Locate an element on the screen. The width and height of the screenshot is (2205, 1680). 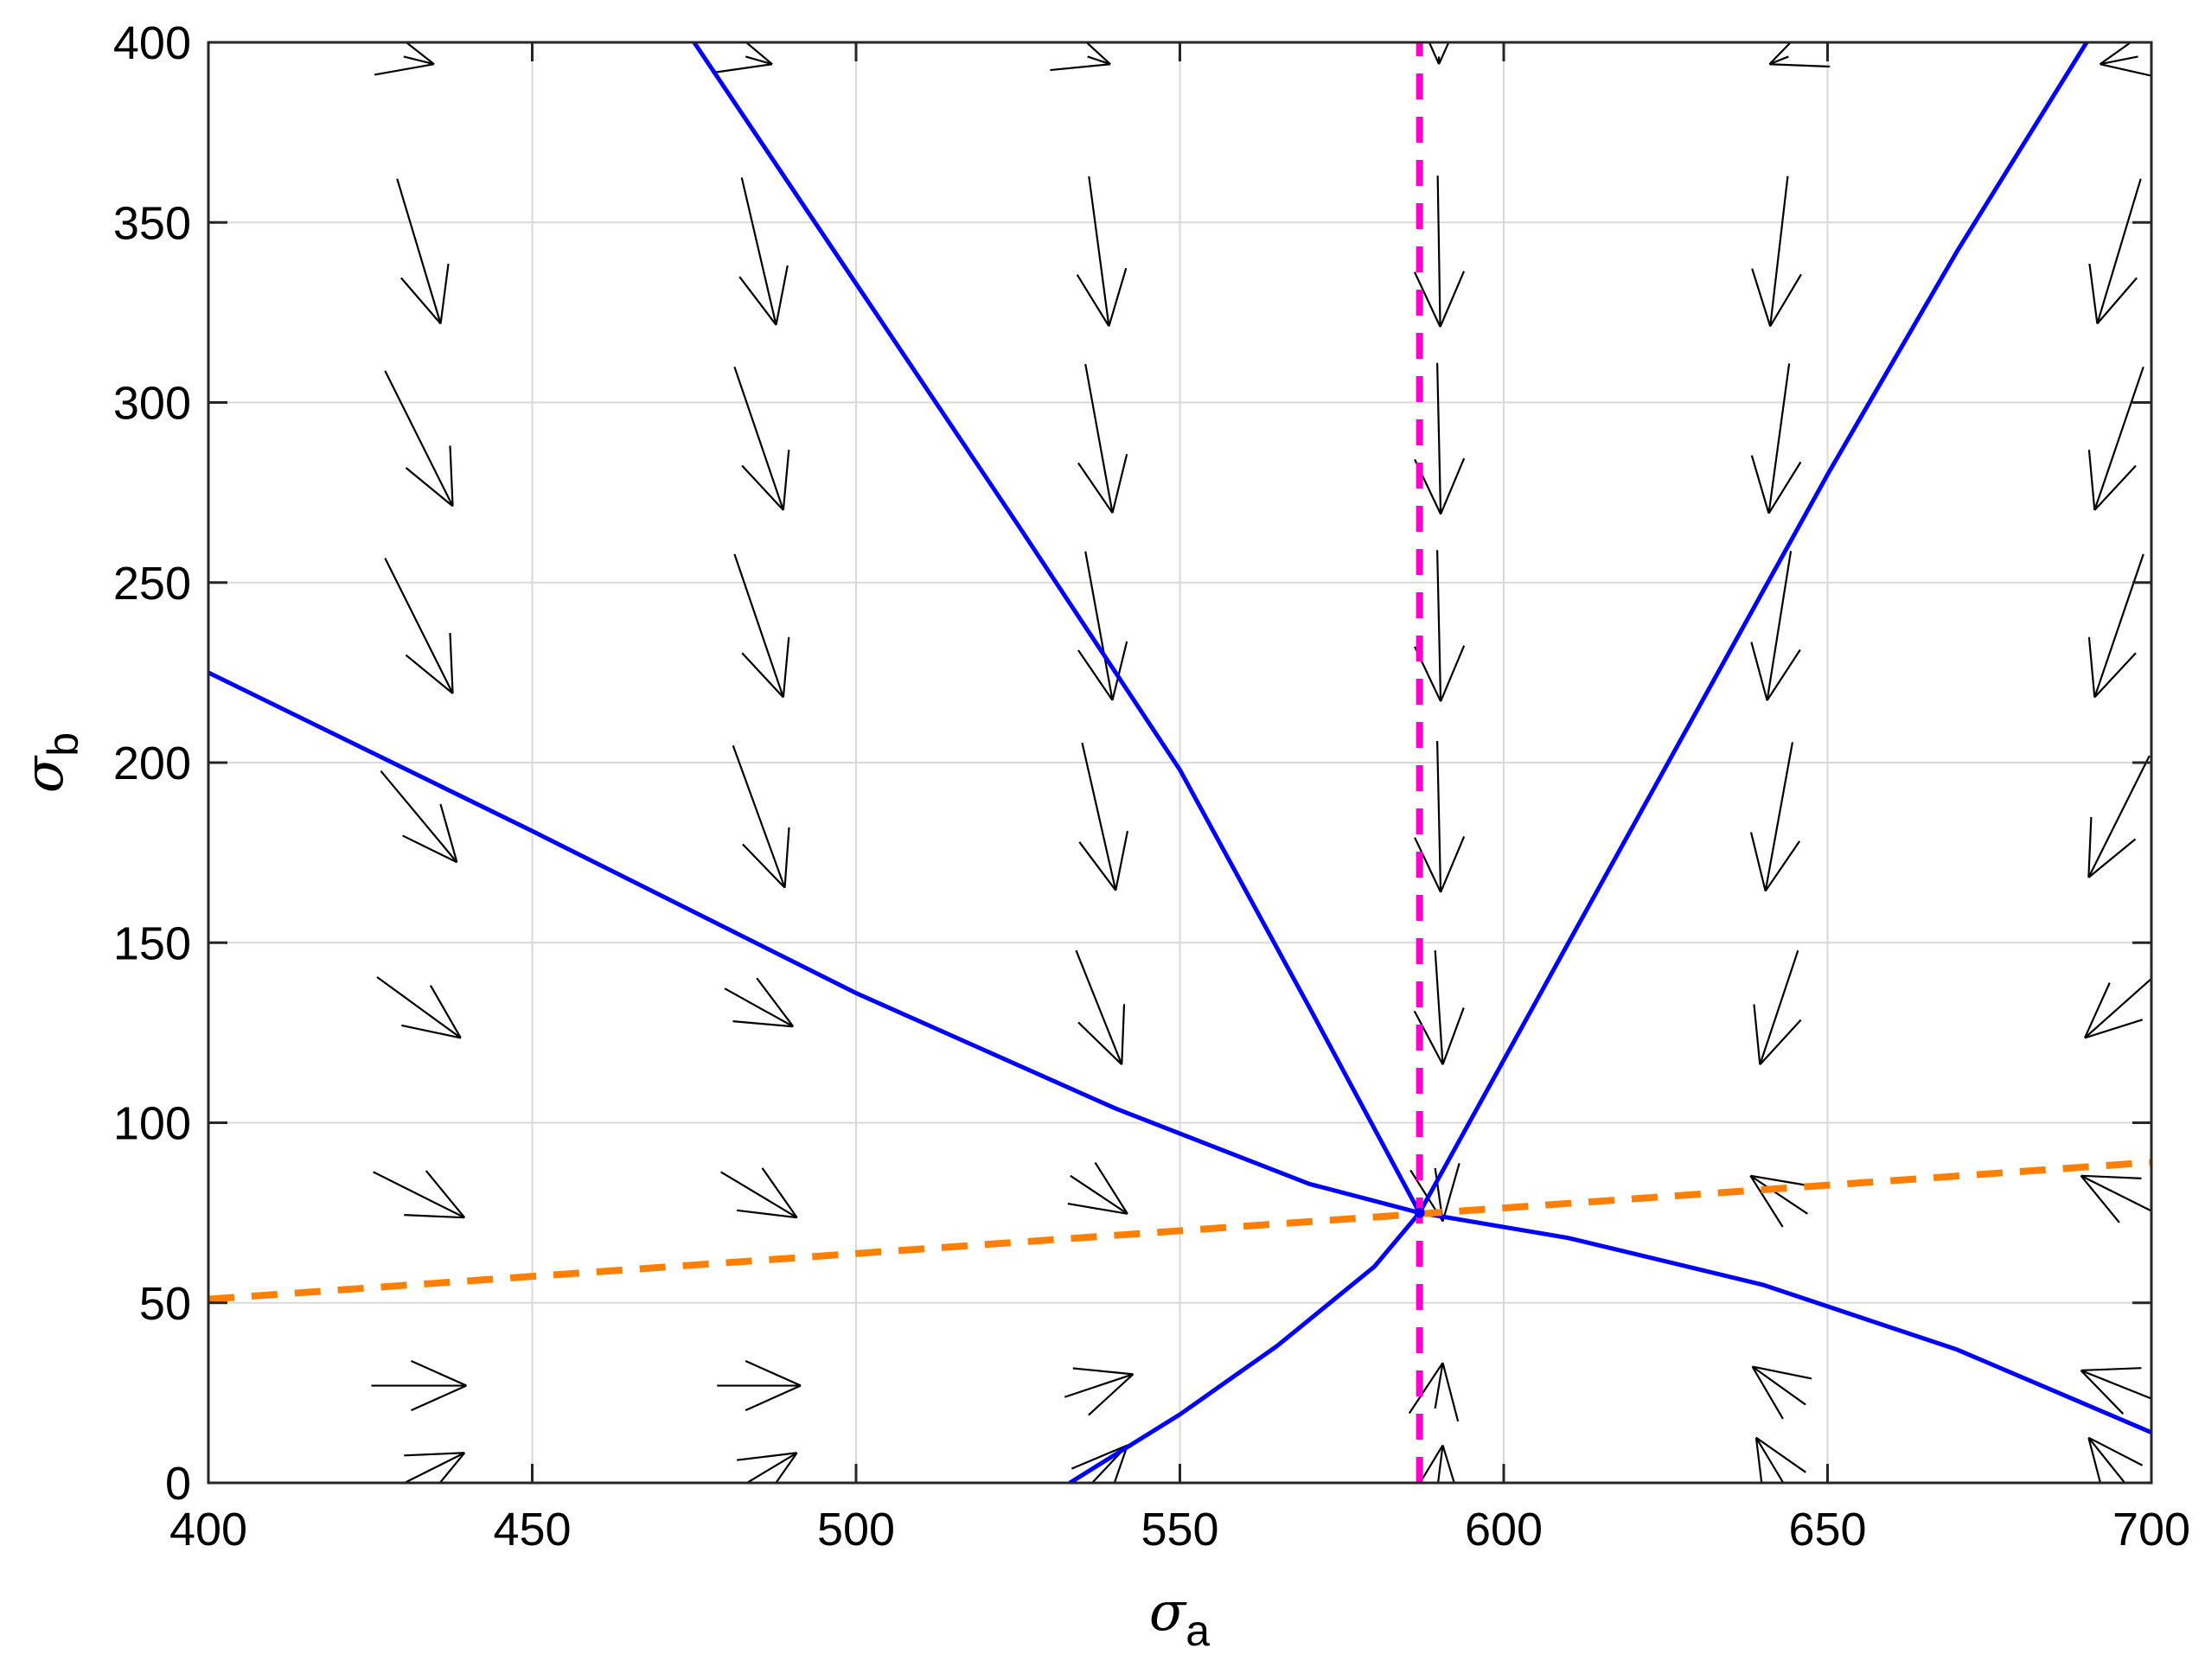
line-nullcline-horizontal is located at coordinates (1179, 1231).